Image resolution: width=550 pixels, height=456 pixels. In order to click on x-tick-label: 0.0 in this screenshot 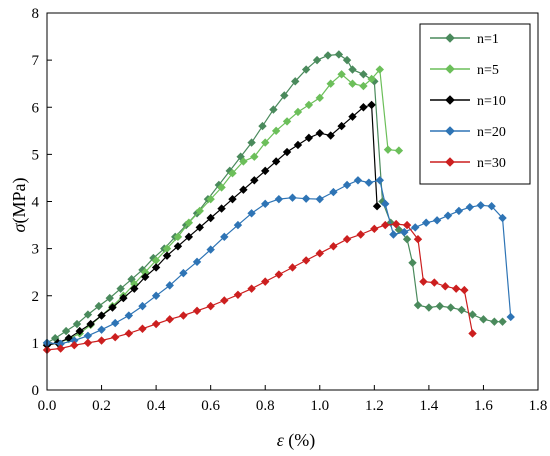, I will do `click(47, 406)`.